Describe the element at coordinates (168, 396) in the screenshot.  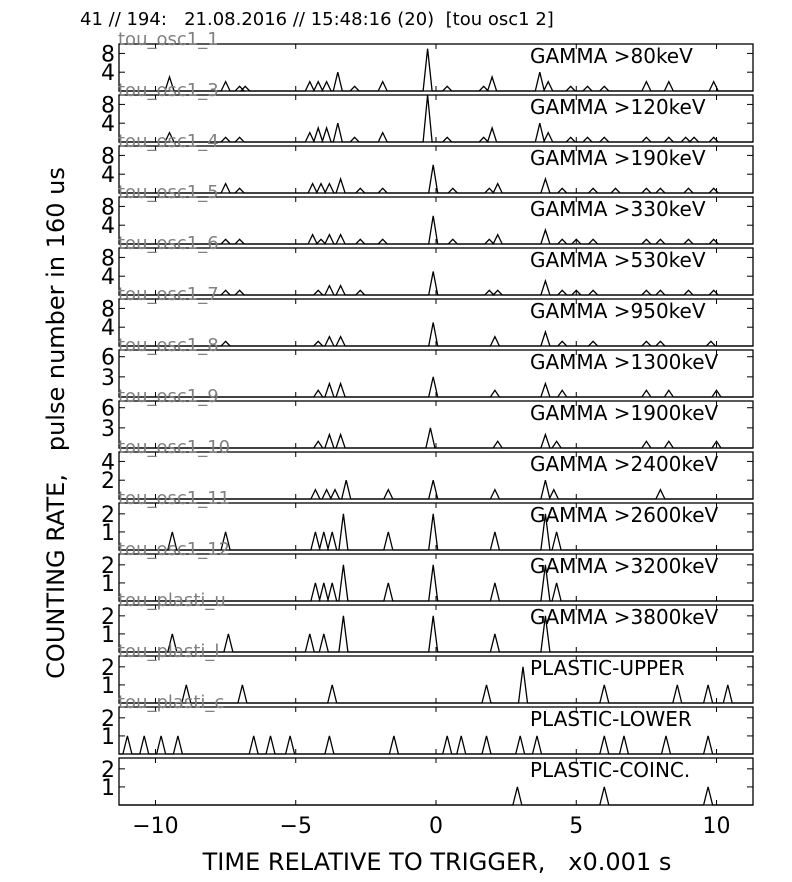
I see `panel-source-name: tou_osc1_9` at that location.